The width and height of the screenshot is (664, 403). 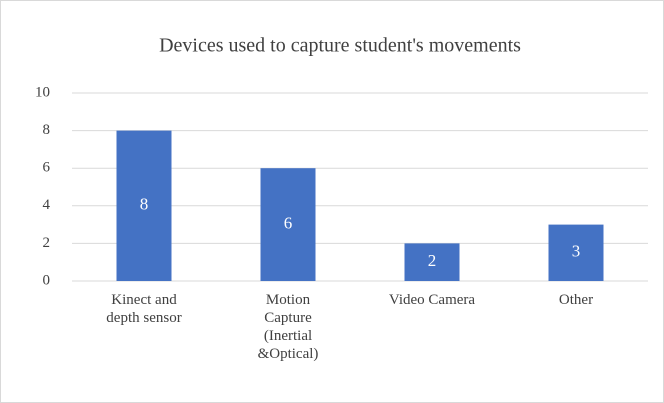 I want to click on data-label: 3, so click(x=576, y=251).